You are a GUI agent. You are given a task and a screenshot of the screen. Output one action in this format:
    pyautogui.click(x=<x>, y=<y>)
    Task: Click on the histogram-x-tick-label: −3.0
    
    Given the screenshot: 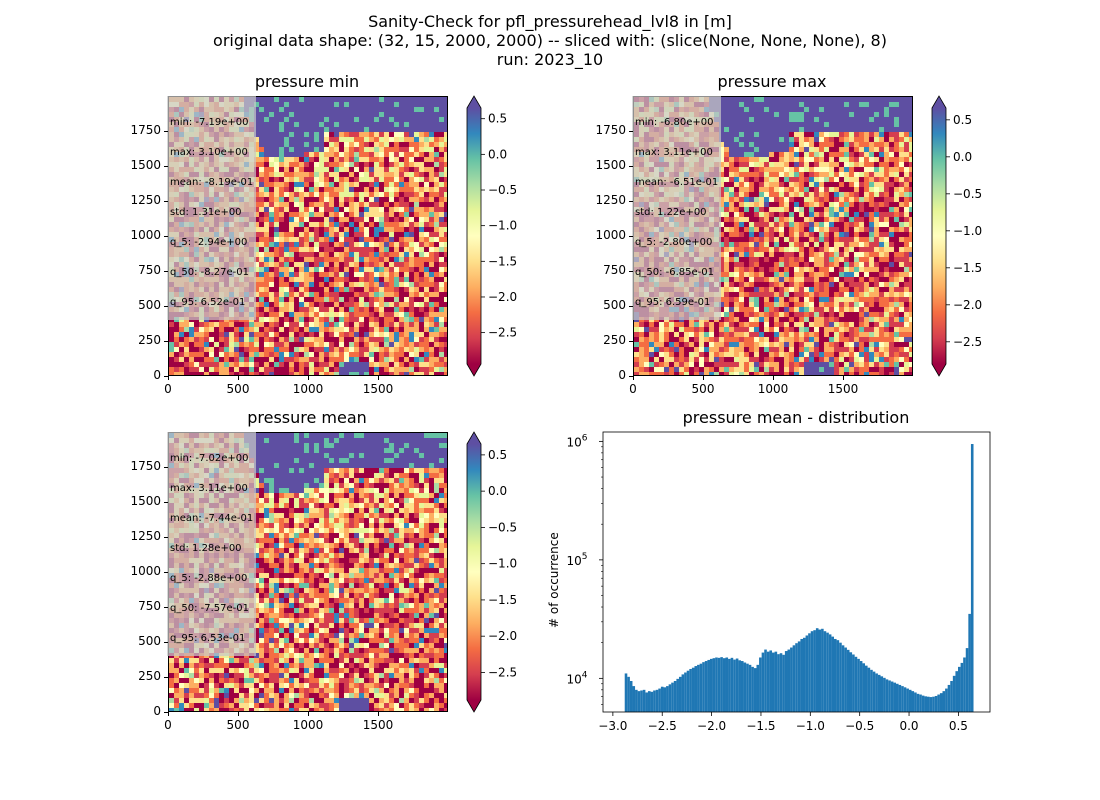 What is the action you would take?
    pyautogui.click(x=612, y=726)
    